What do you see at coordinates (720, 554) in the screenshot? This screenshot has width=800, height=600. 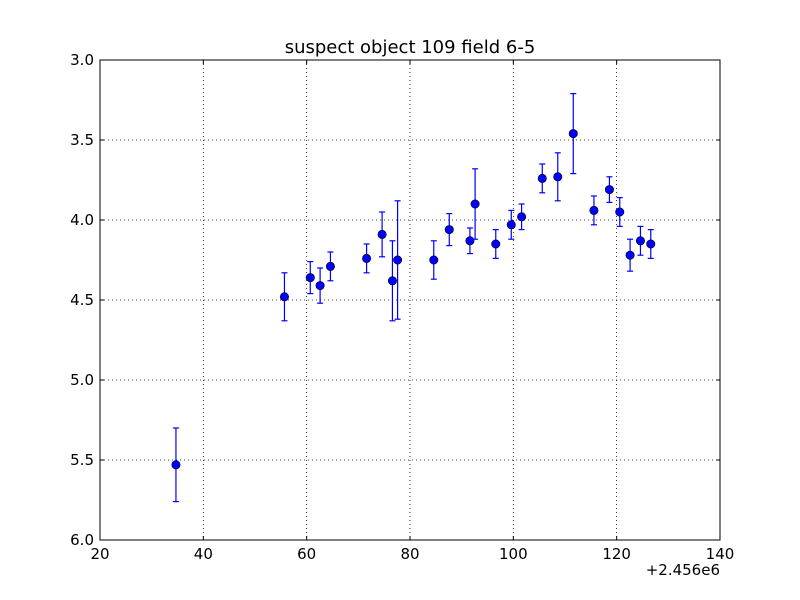 I see `x-tick-label: 140` at bounding box center [720, 554].